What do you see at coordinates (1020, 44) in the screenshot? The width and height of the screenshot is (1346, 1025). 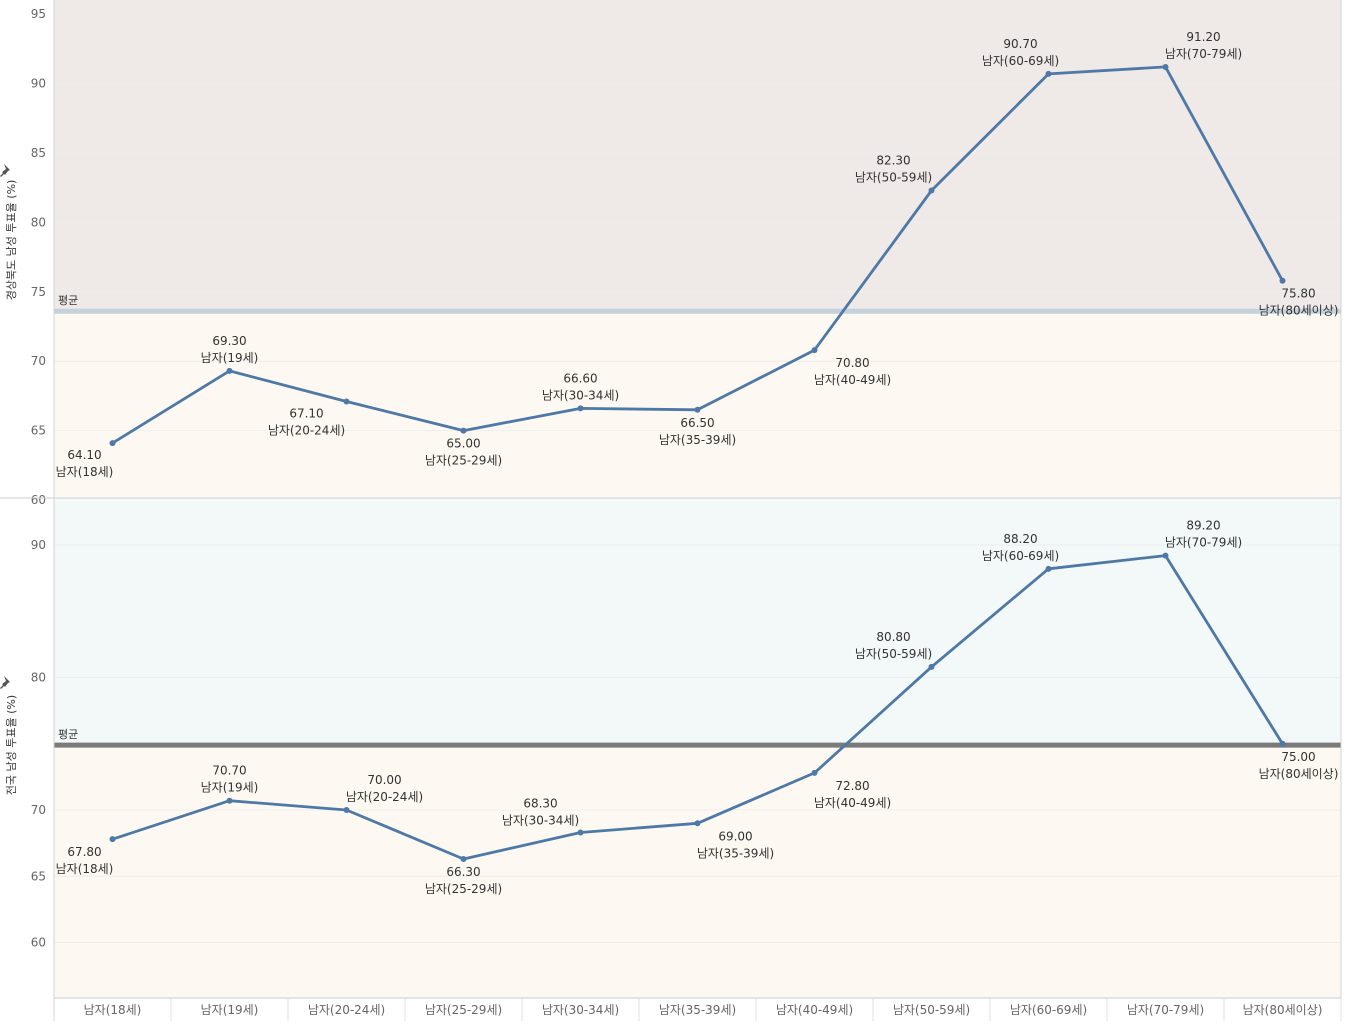 I see `data-label-value: 90.70` at bounding box center [1020, 44].